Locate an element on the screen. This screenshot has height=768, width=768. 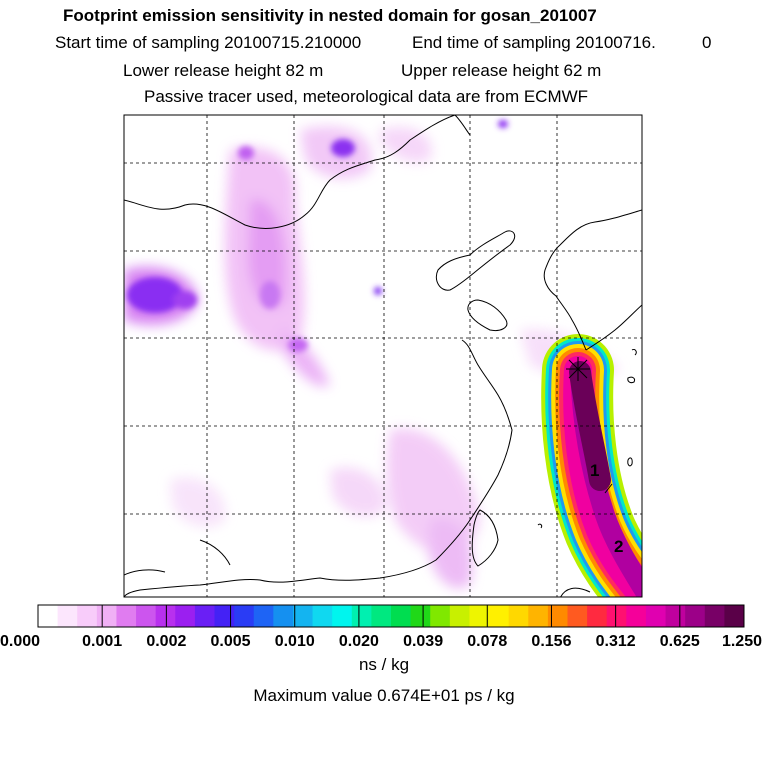
plume-marker-2: 2 is located at coordinates (618, 546).